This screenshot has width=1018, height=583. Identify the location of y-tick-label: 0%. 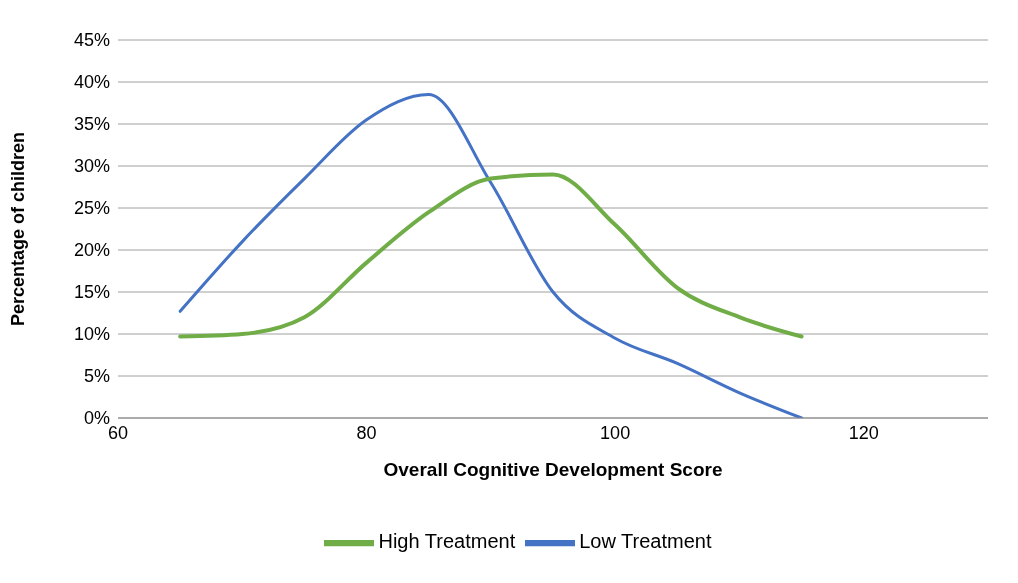
(96, 418).